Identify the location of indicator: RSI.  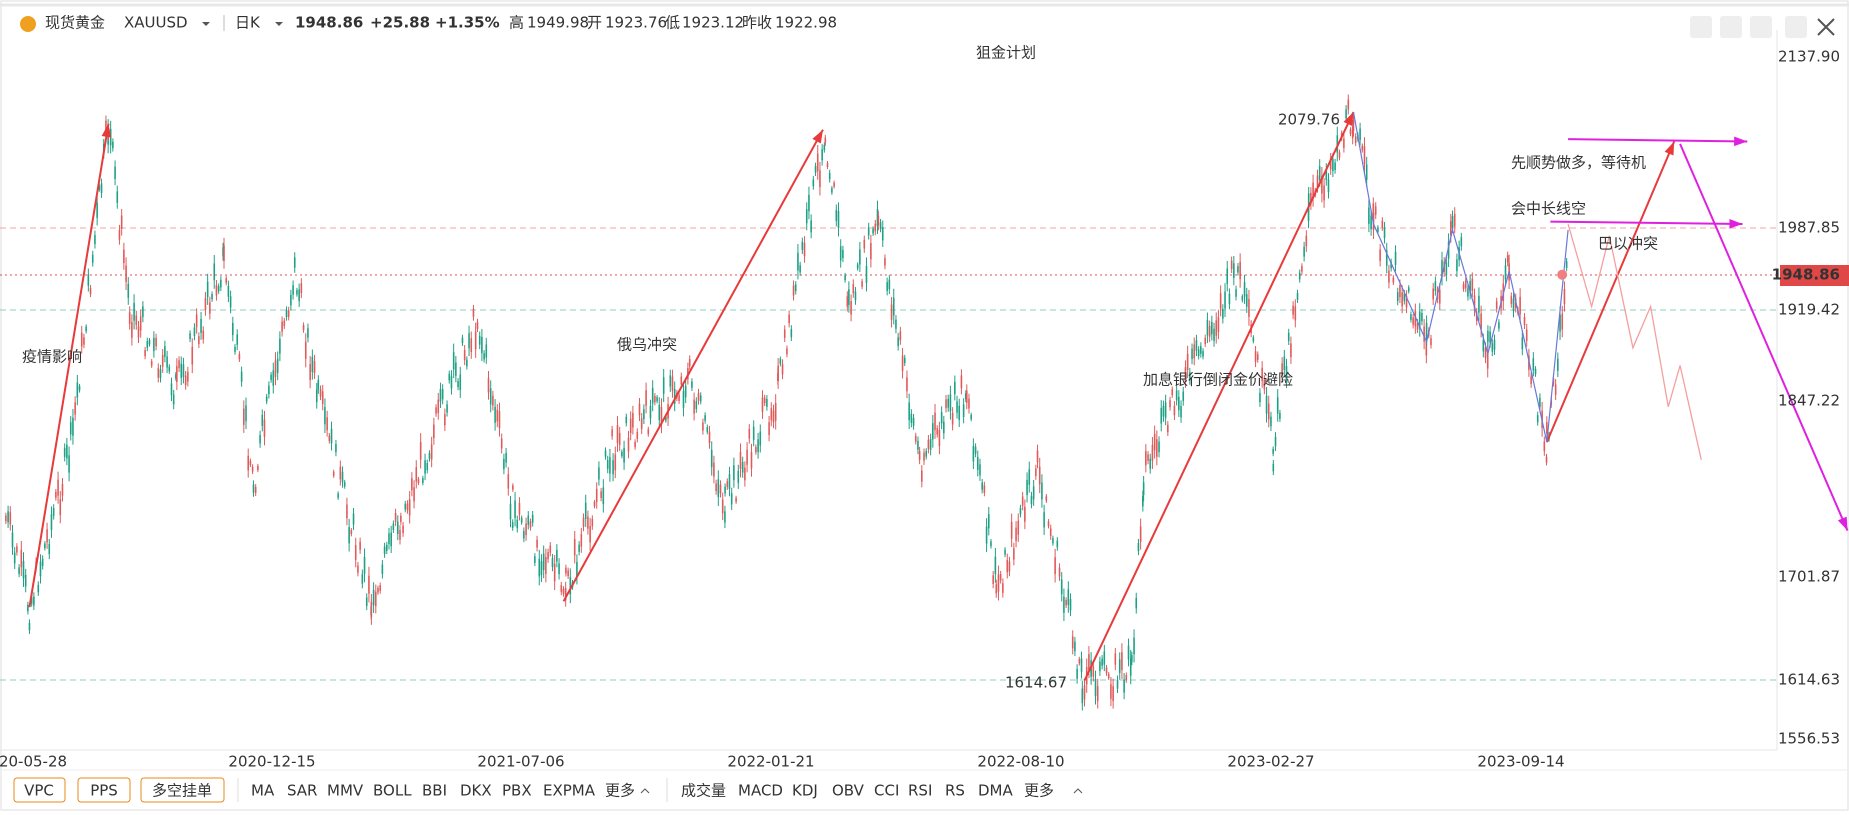
(920, 791).